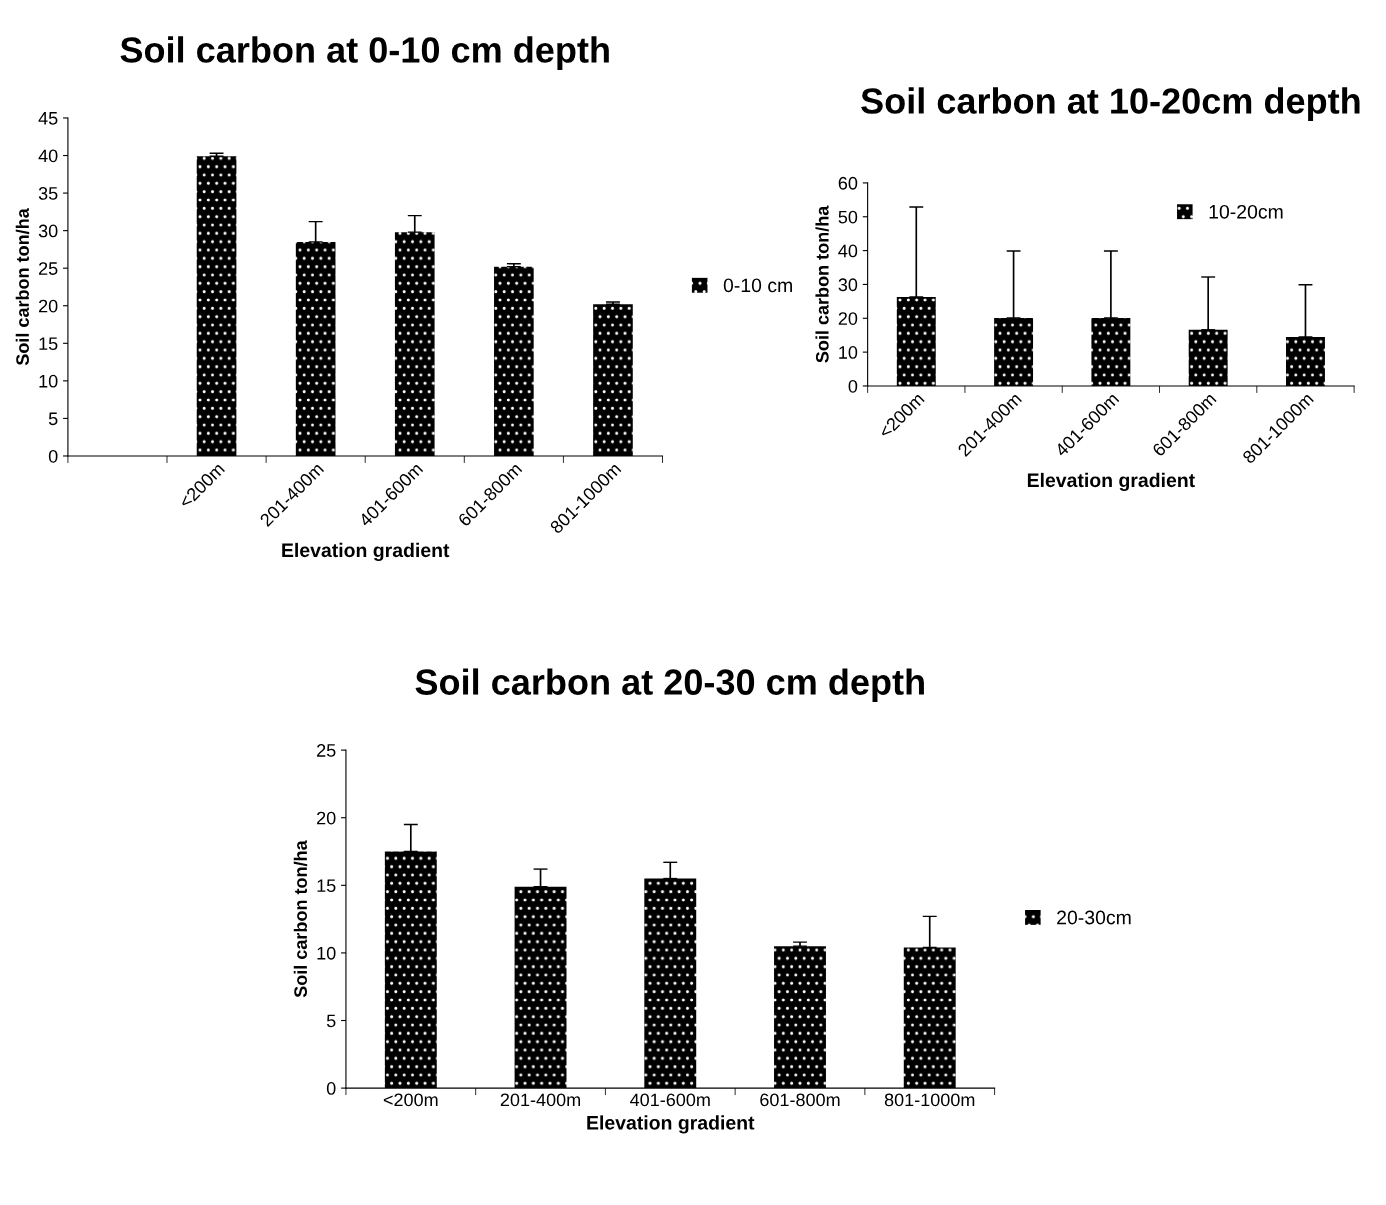 The image size is (1386, 1205). What do you see at coordinates (1110, 104) in the screenshot?
I see `chart-title: Soil carbon at 10-20cm depth` at bounding box center [1110, 104].